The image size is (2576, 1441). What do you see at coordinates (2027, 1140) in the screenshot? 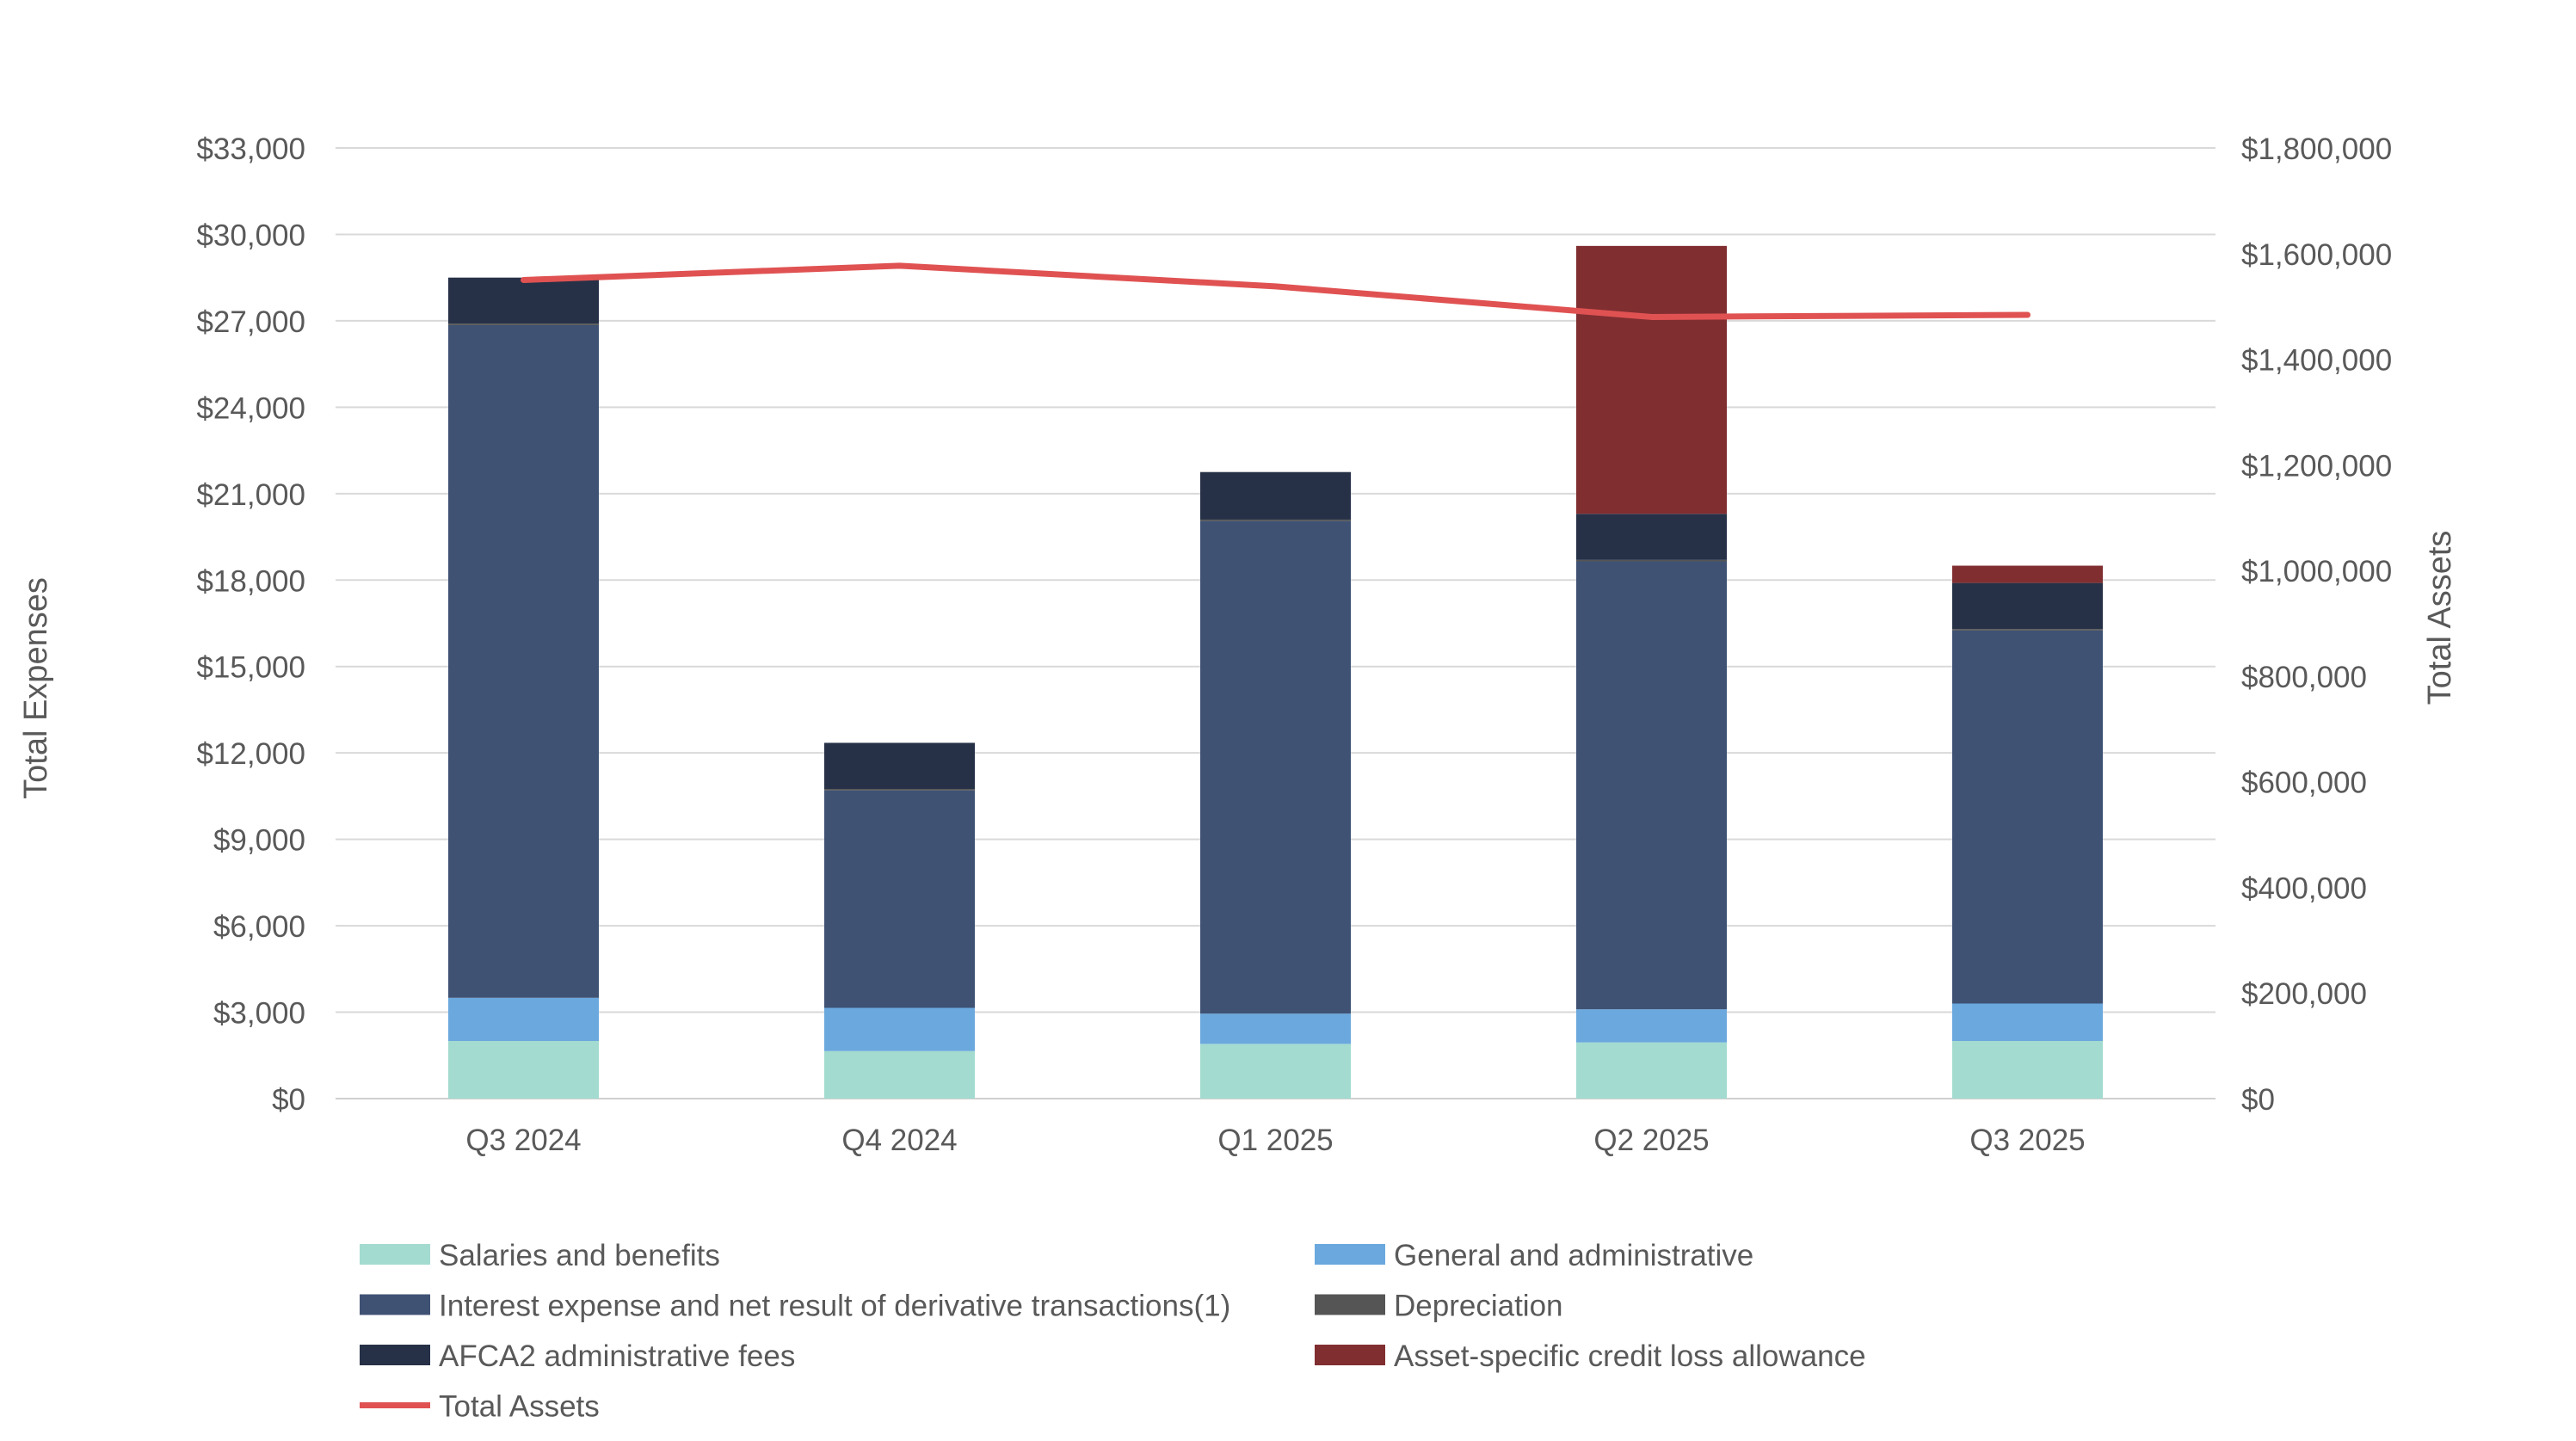
I see `x-tick-label: Q3 2025` at bounding box center [2027, 1140].